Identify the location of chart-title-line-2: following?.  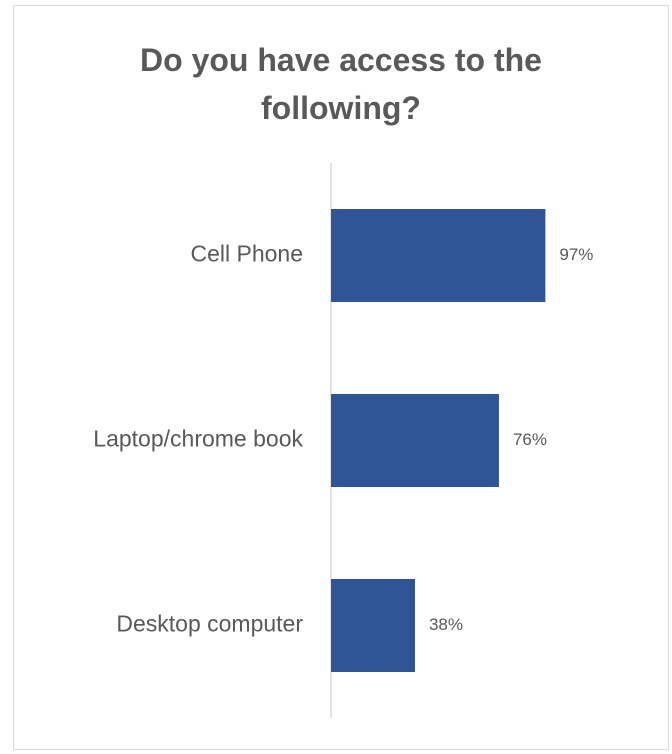
(341, 108).